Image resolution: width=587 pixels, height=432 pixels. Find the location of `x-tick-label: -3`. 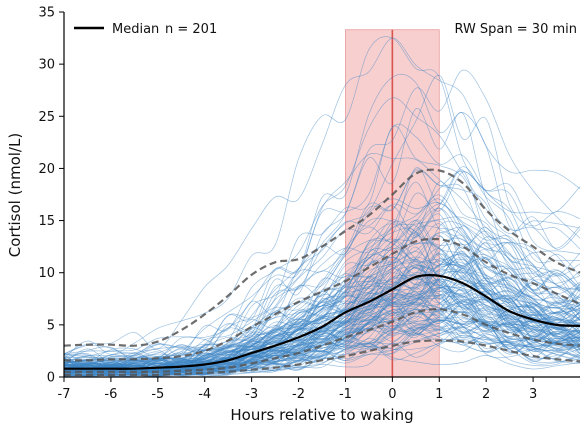

x-tick-label: -3 is located at coordinates (251, 394).